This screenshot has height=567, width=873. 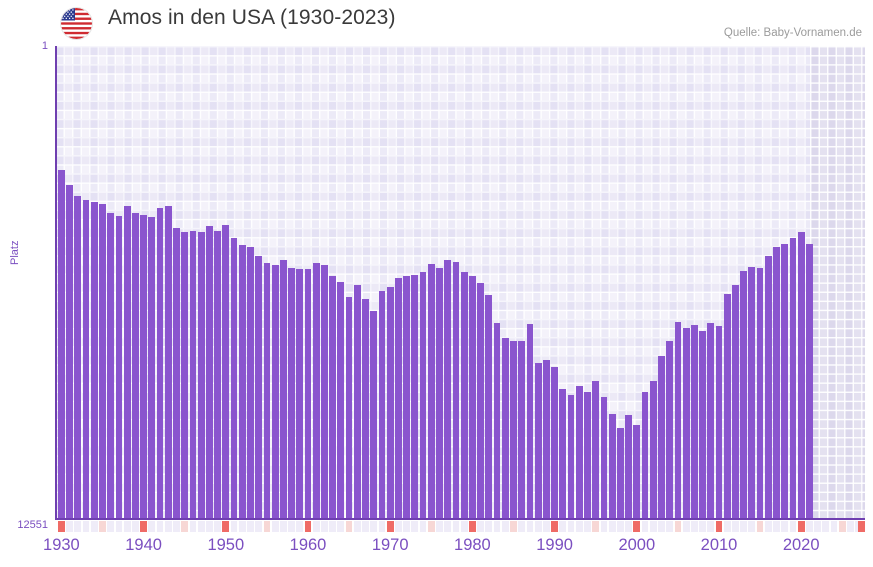 I want to click on x-axis-tick-label: 1950, so click(x=226, y=545).